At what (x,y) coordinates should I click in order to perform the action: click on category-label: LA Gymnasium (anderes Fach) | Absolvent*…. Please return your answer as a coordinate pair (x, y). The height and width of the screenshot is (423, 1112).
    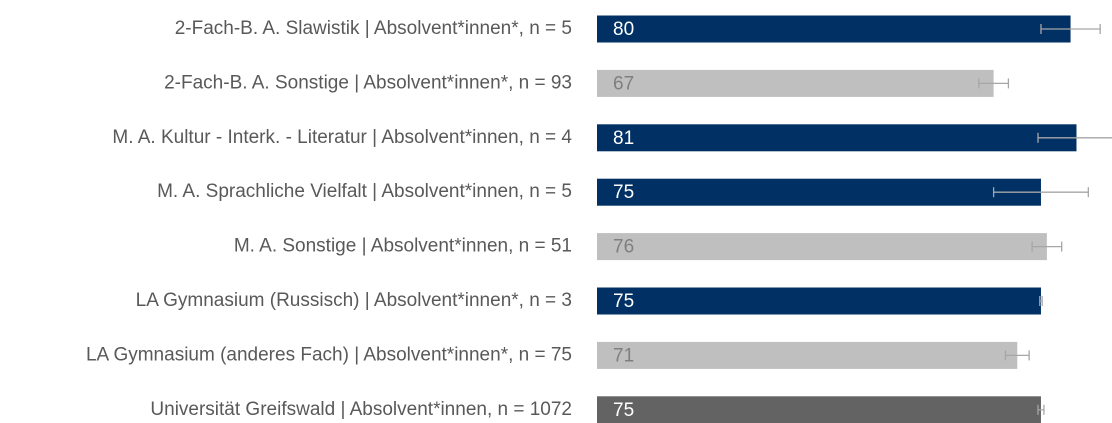
    Looking at the image, I should click on (329, 354).